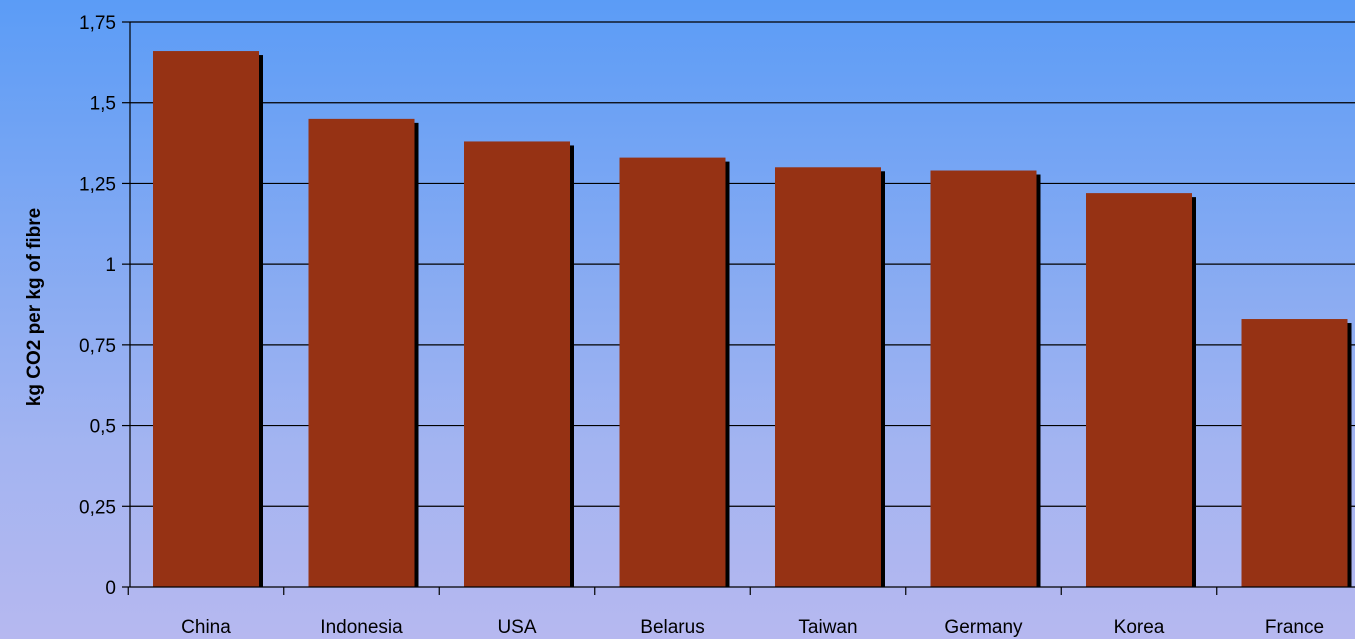  Describe the element at coordinates (983, 378) in the screenshot. I see `bar-germany` at that location.